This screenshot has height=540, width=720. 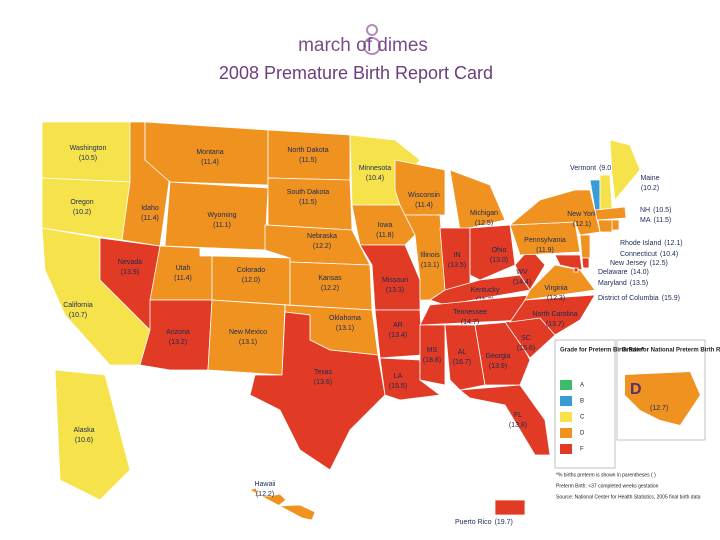 I want to click on state-label: Wyoming (11.1), so click(x=221, y=220).